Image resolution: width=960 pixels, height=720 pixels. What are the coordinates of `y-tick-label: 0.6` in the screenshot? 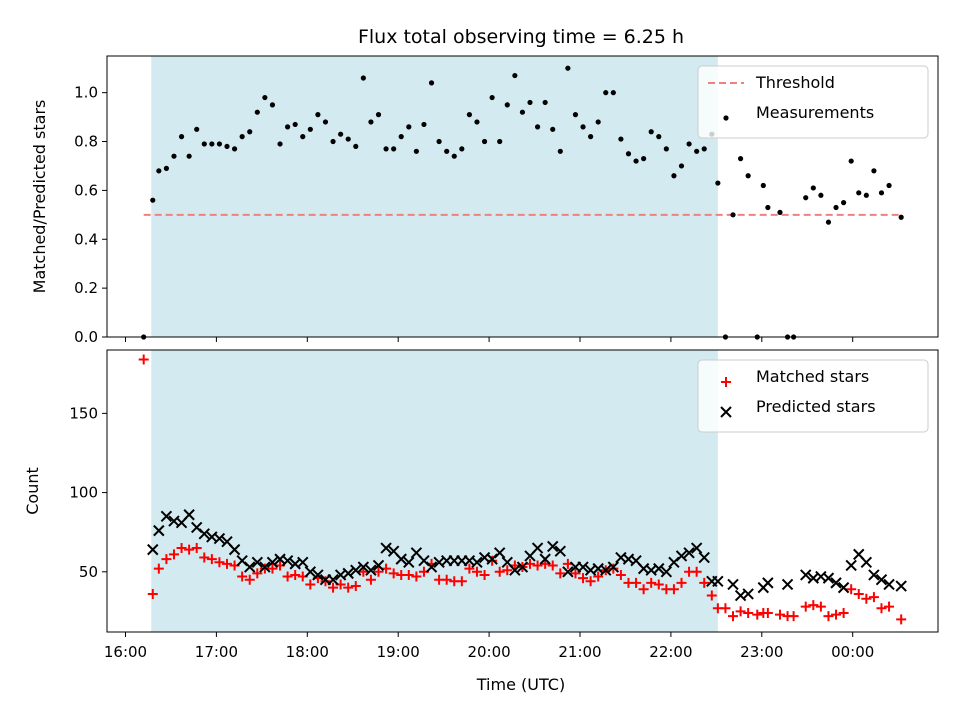 It's located at (86, 190).